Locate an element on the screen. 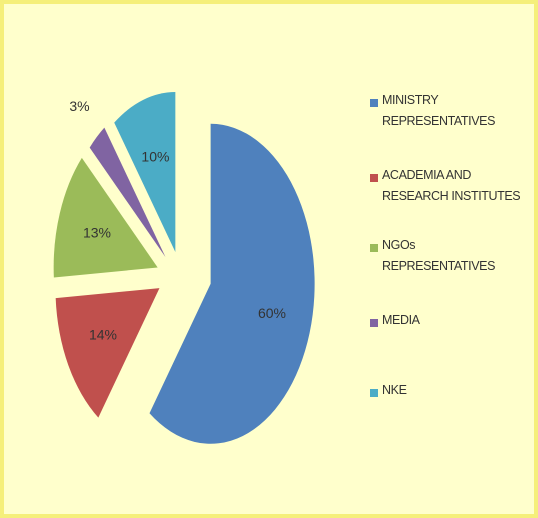 The height and width of the screenshot is (518, 538). slice-label: 3% is located at coordinates (79, 106).